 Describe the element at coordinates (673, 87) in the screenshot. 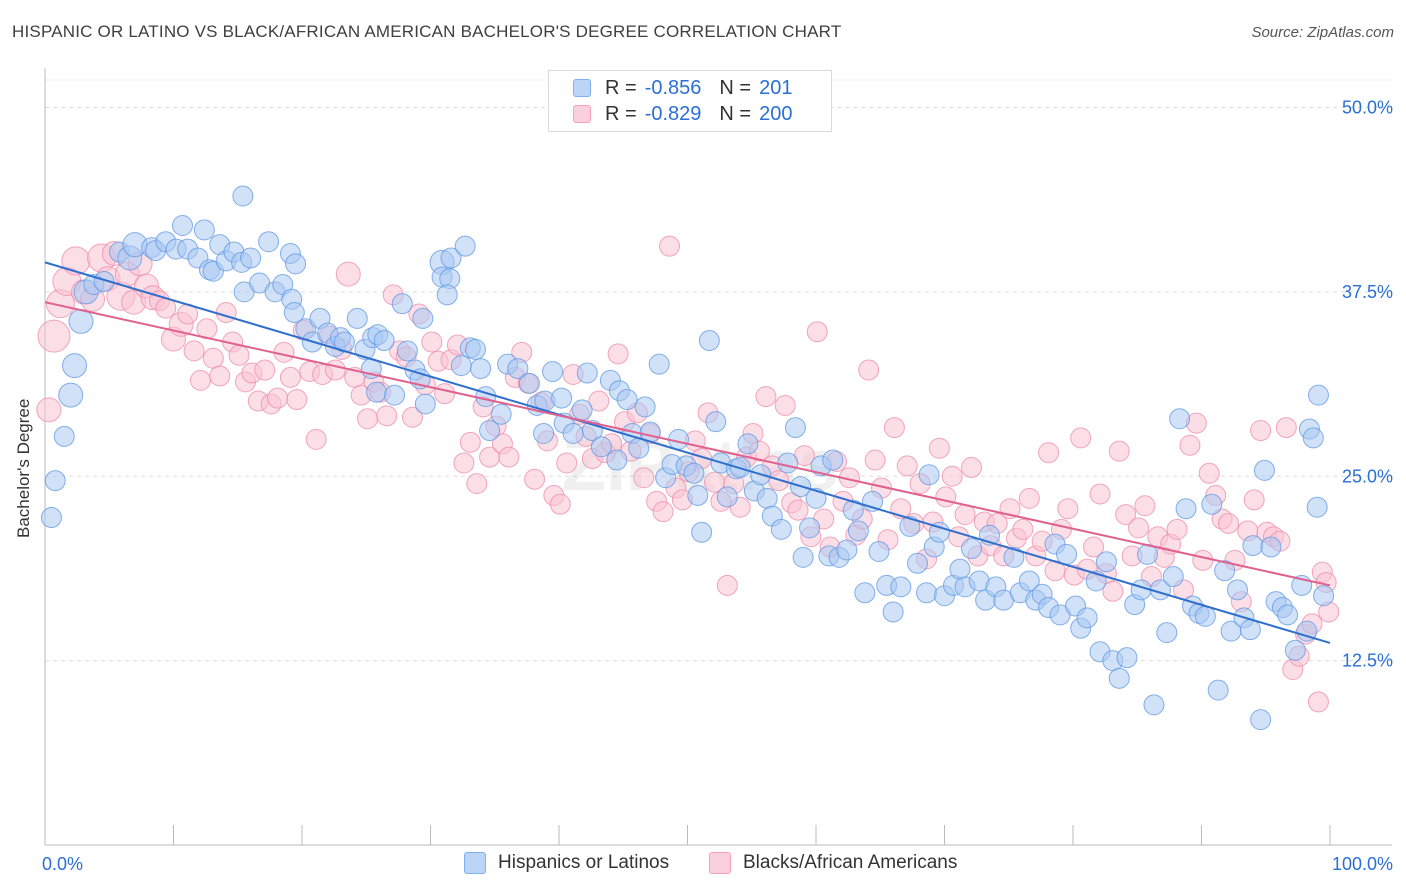

I see `legend-r-value: -0.856` at that location.